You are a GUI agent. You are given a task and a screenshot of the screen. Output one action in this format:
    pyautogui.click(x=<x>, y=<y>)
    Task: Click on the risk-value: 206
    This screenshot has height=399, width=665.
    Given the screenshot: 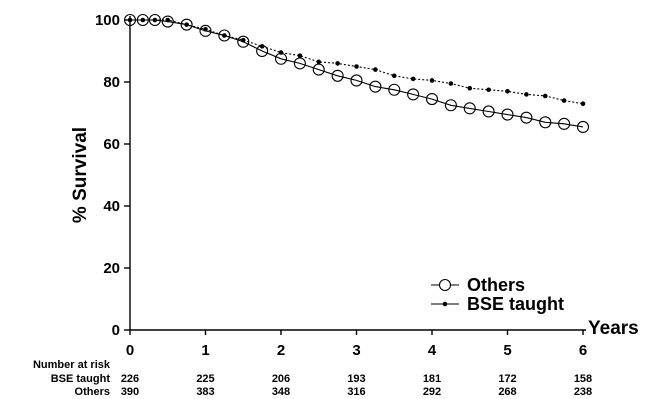 What is the action you would take?
    pyautogui.click(x=281, y=379)
    